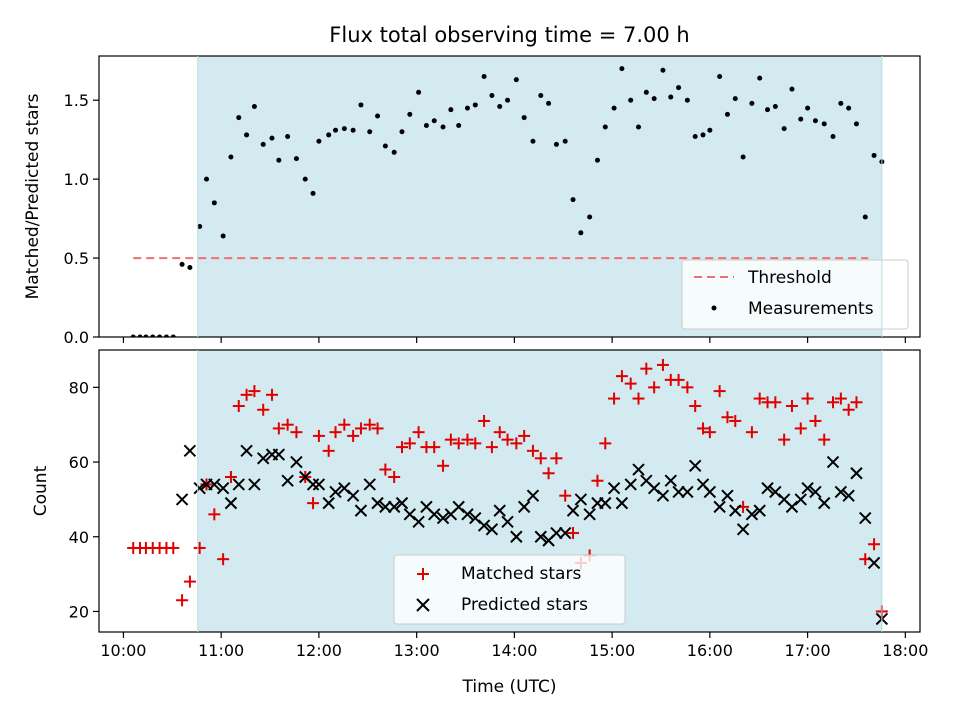 Image resolution: width=960 pixels, height=720 pixels. What do you see at coordinates (79, 611) in the screenshot?
I see `y-tick-label: 20` at bounding box center [79, 611].